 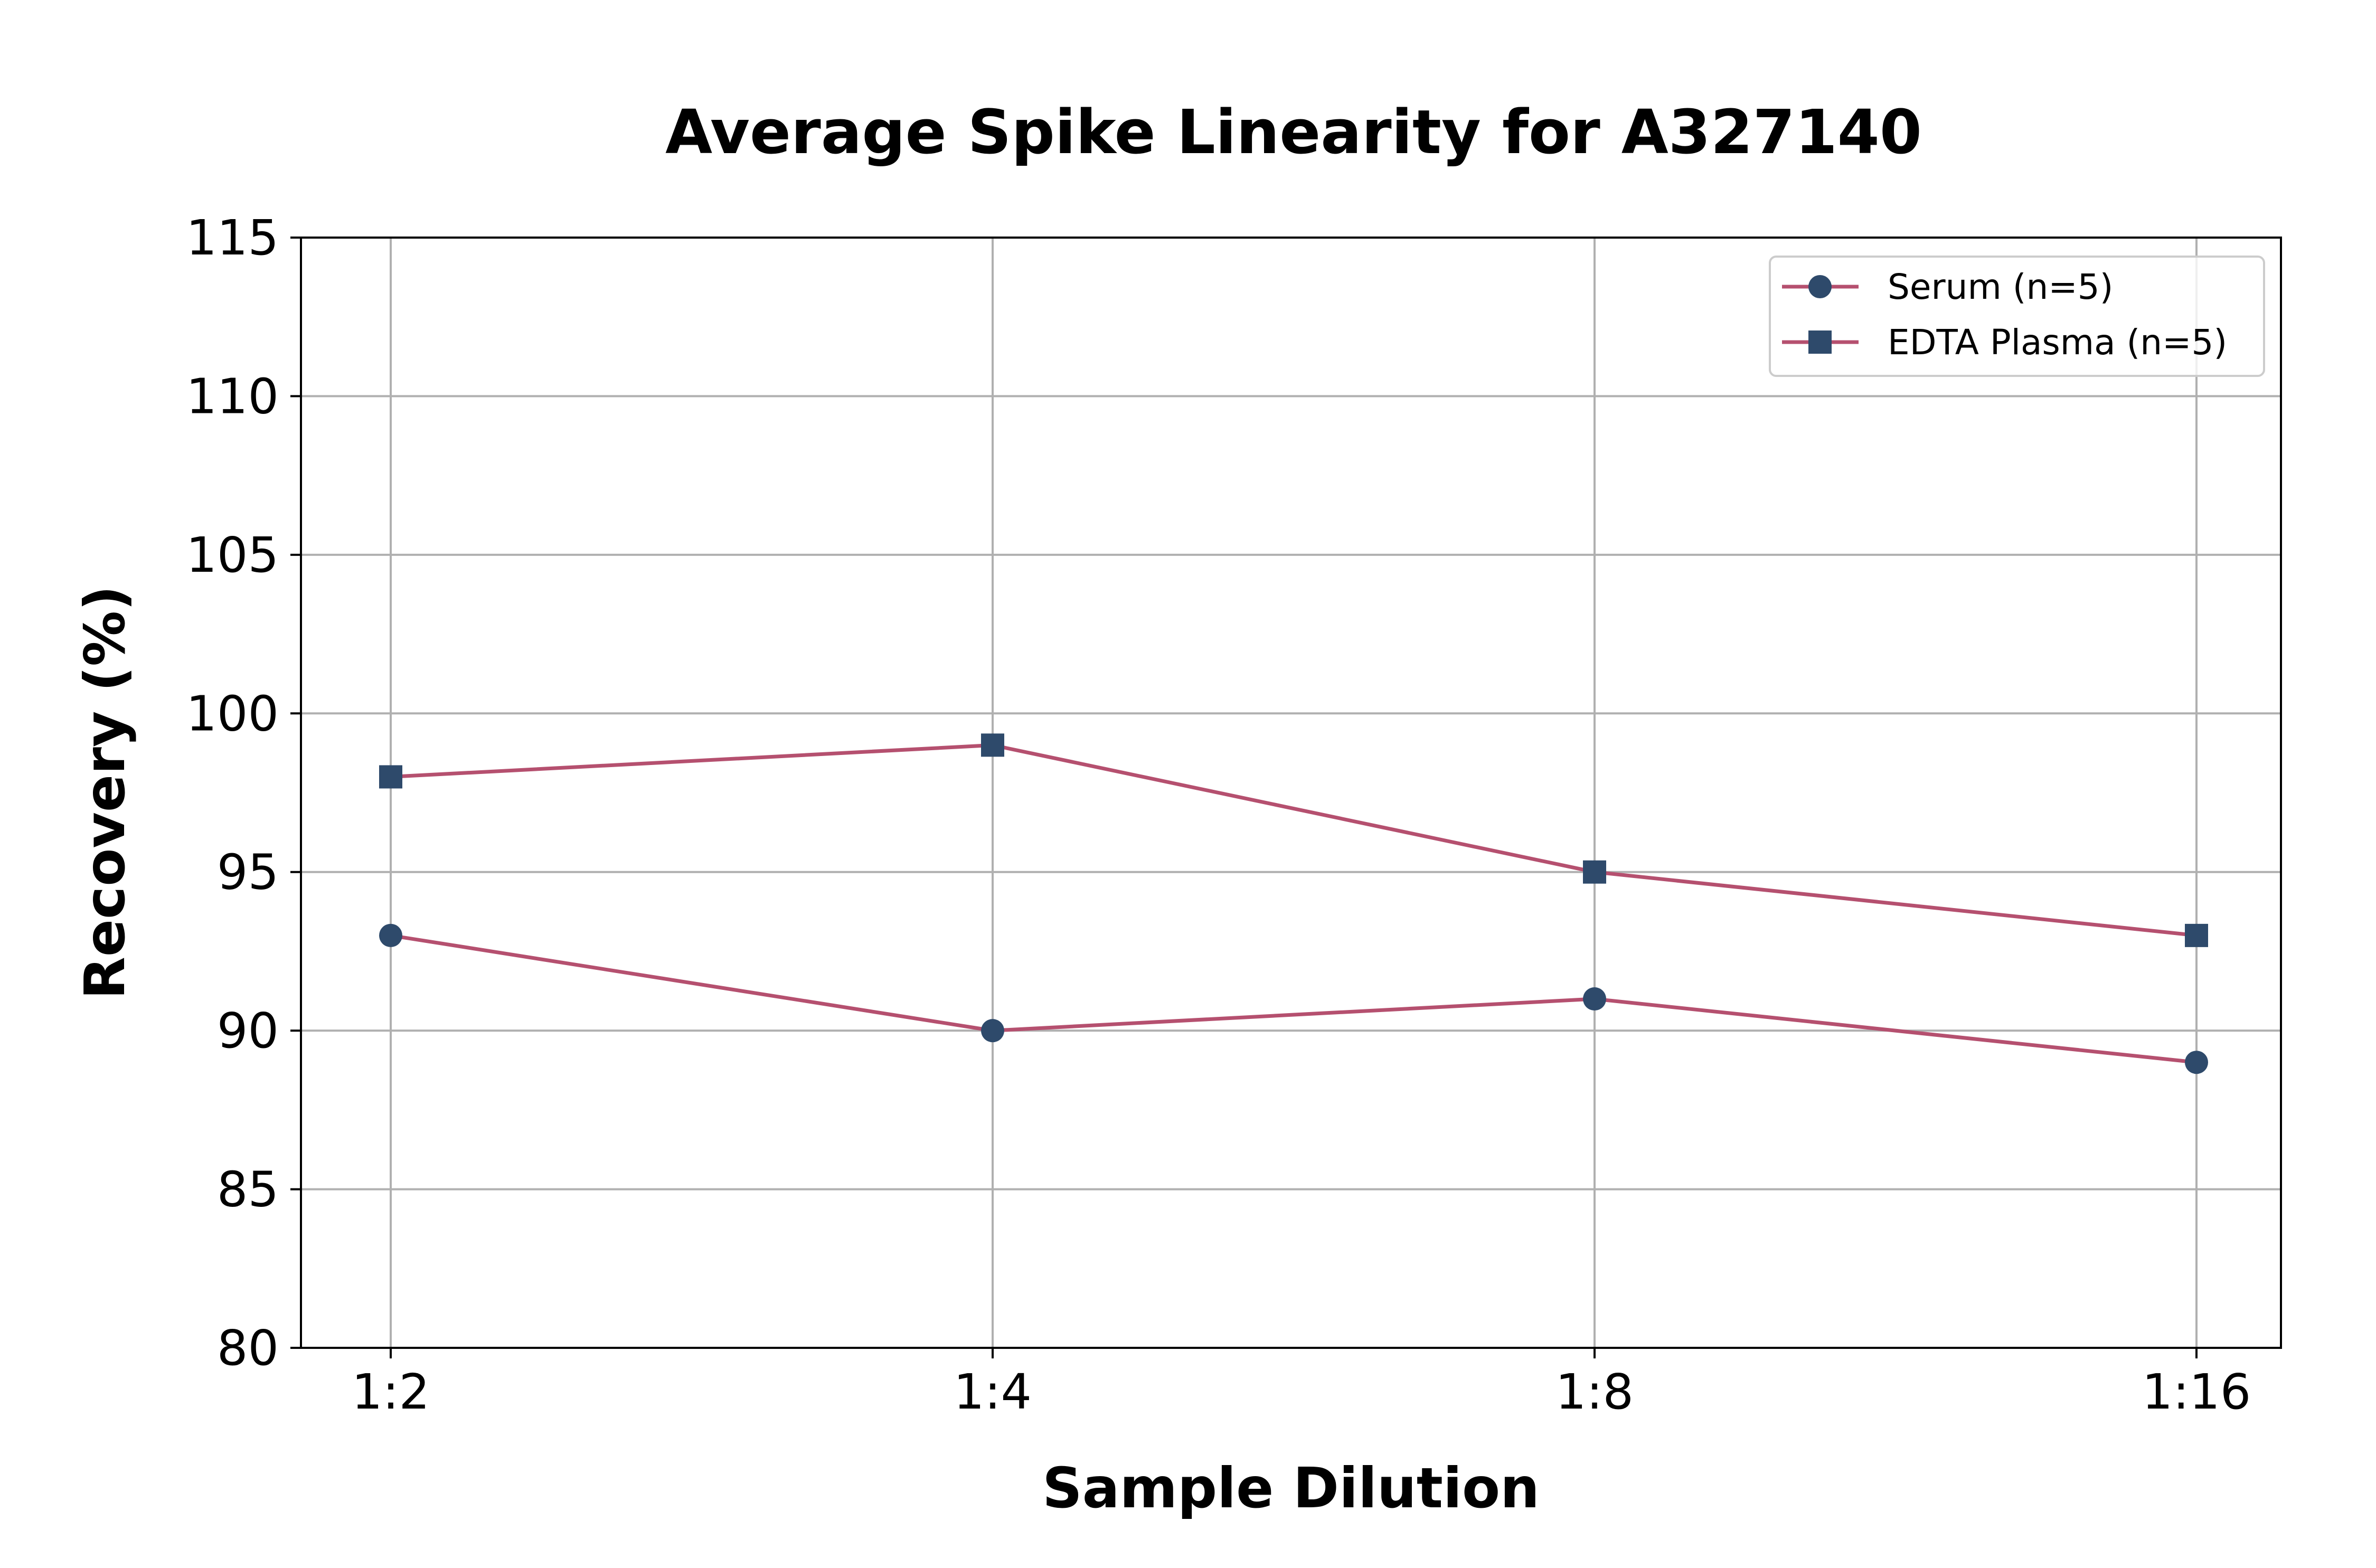 What do you see at coordinates (1293, 132) in the screenshot?
I see `chart-title: Average Spike Linearity for A327140` at bounding box center [1293, 132].